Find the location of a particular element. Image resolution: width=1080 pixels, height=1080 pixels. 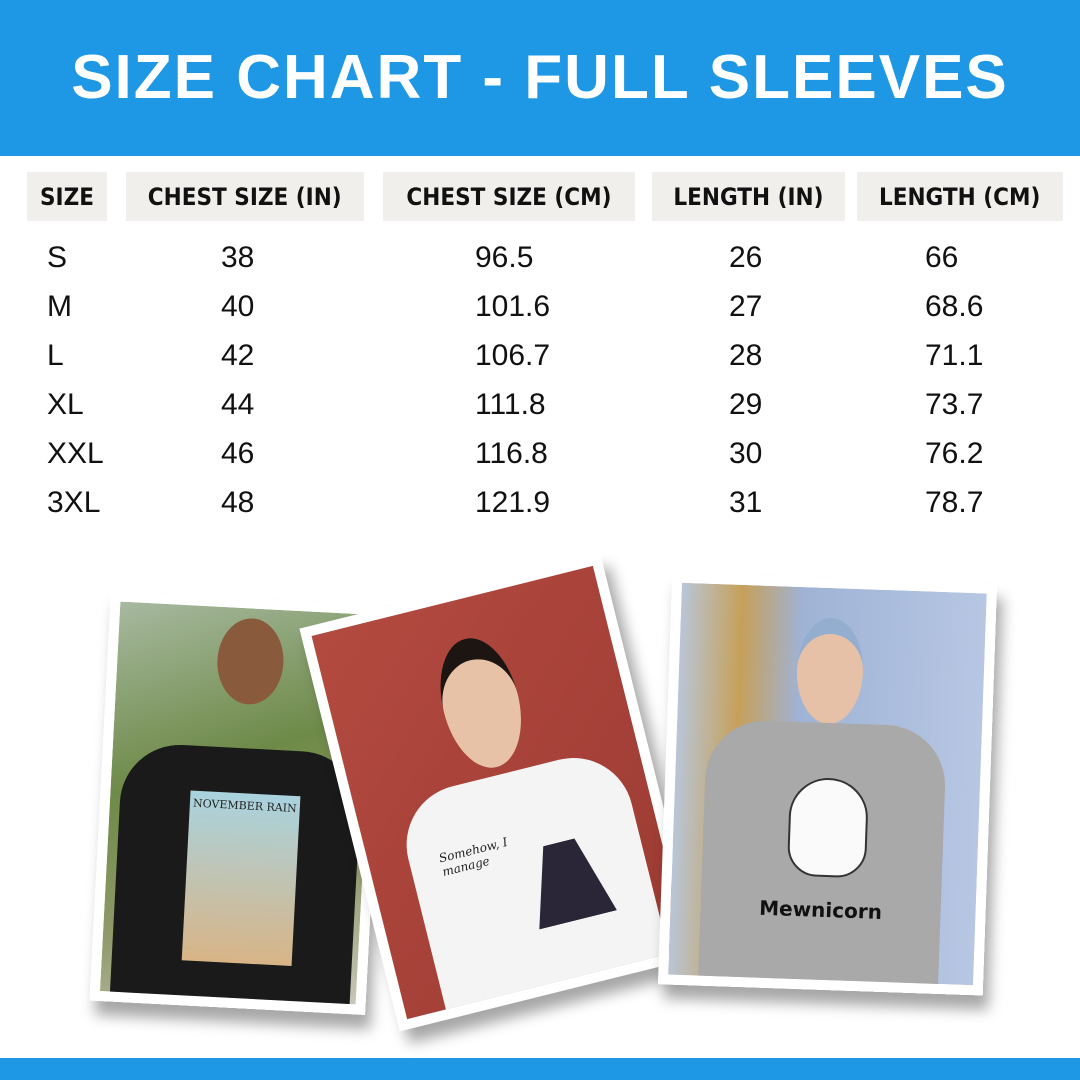

column-header-label: LENGTH (CM) is located at coordinates (960, 196).